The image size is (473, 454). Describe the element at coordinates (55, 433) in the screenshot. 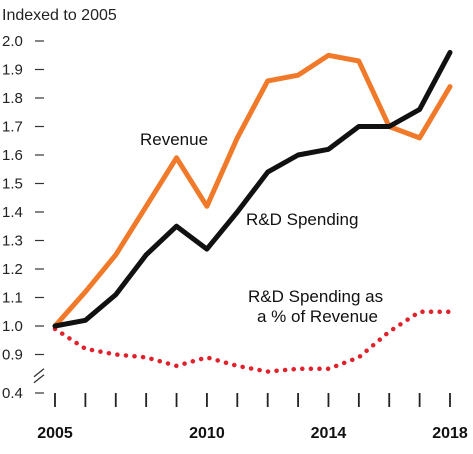

I see `x-tick-label: 2005` at that location.